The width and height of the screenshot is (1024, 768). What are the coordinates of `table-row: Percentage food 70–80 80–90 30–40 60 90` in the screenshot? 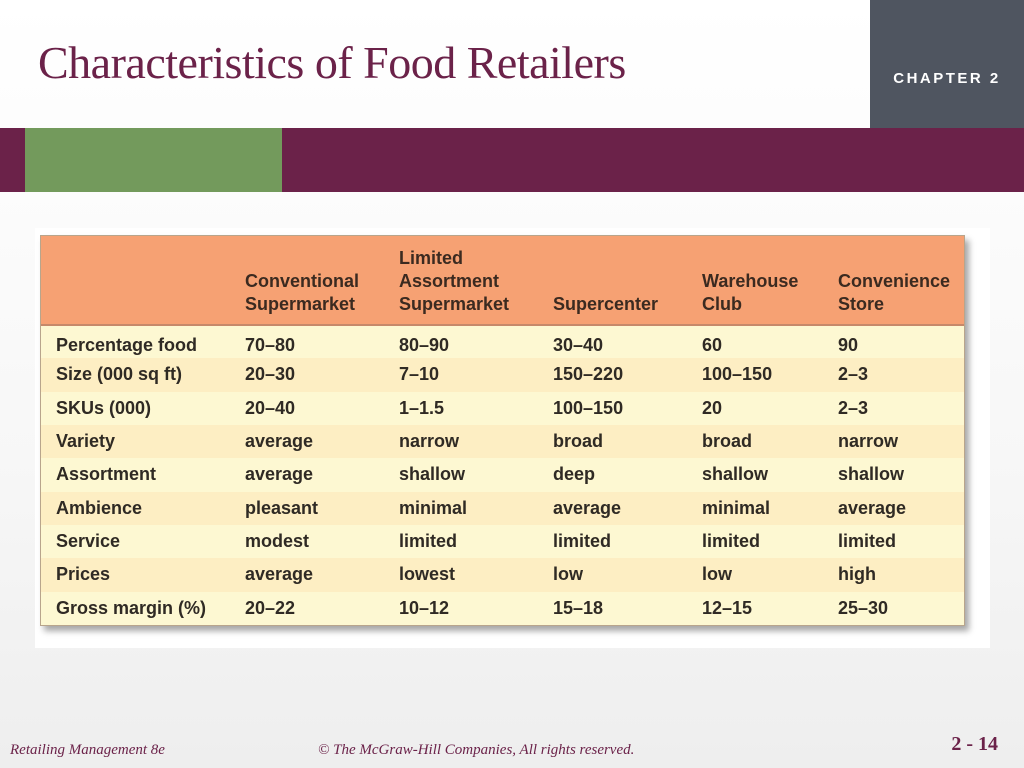 It's located at (502, 342).